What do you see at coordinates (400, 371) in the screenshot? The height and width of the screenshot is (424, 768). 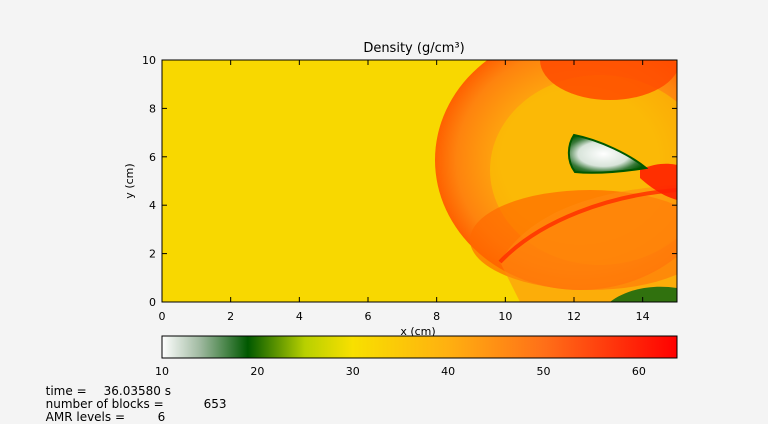 I see `colorbar-ticks: 10 20 30 40 50 60` at bounding box center [400, 371].